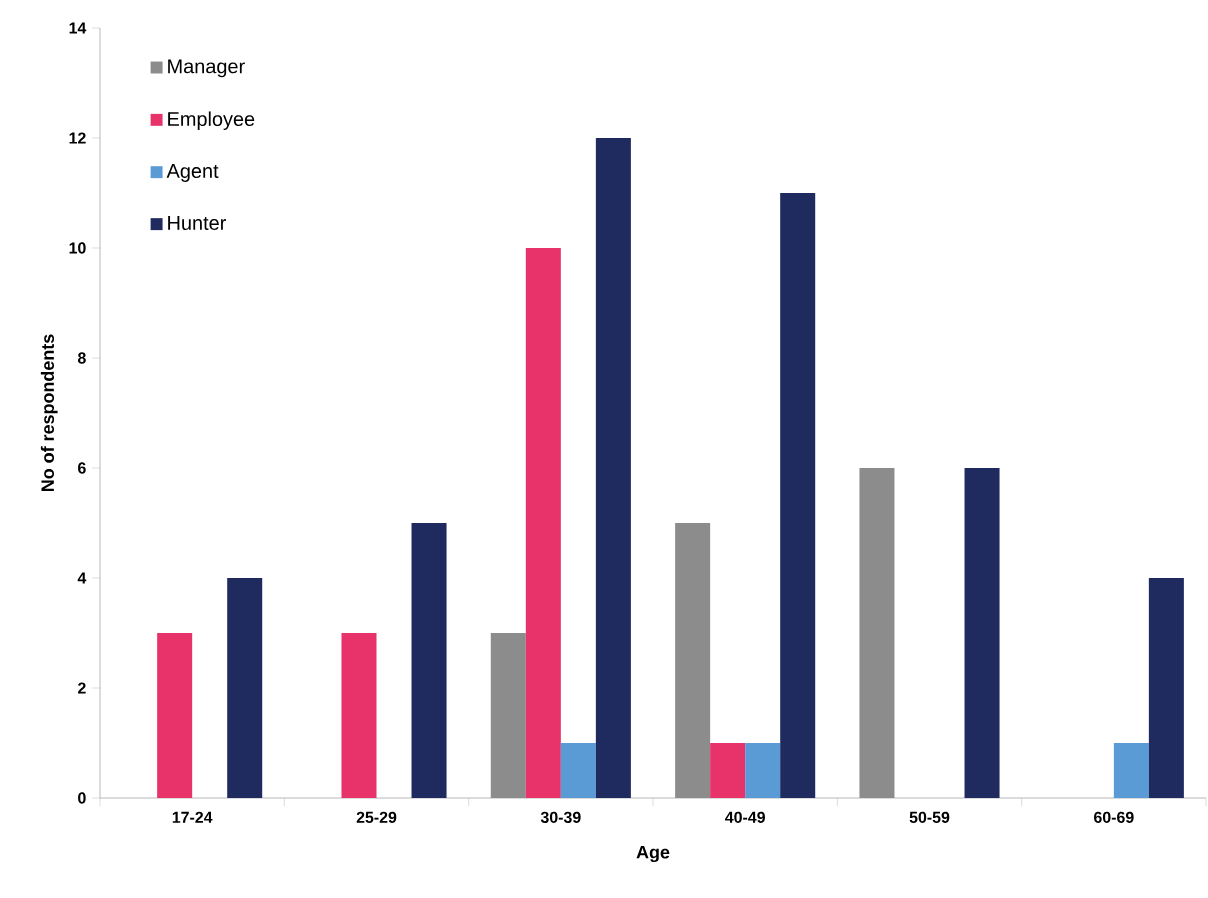  Describe the element at coordinates (560, 817) in the screenshot. I see `x-tick-label: 30-39` at that location.